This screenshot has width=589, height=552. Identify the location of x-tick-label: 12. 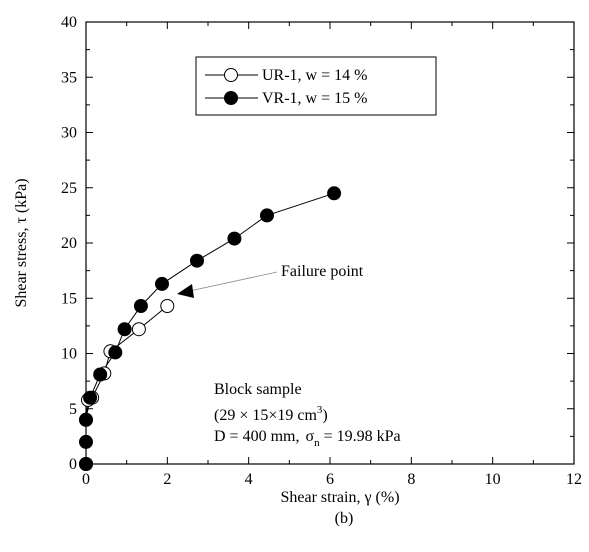
(574, 479).